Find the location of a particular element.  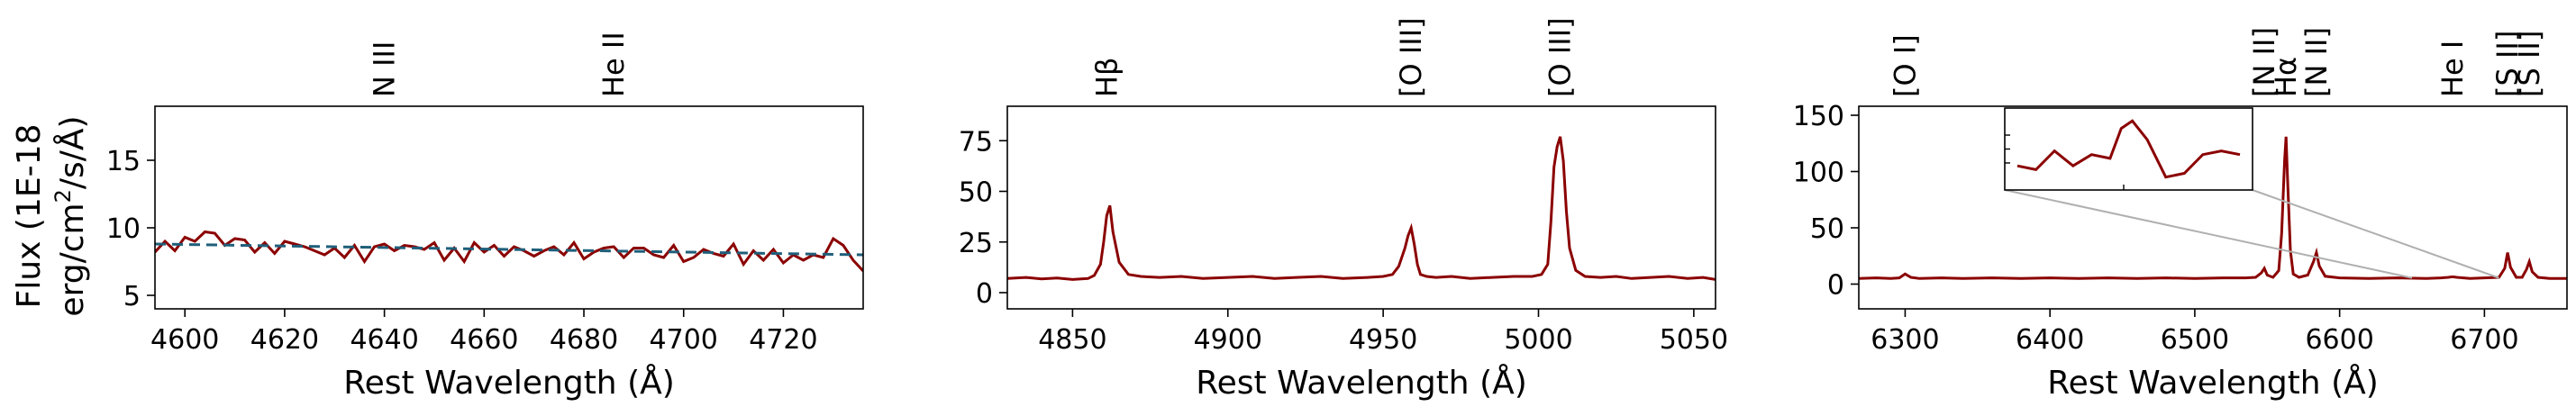

x-tick-label: 6400 is located at coordinates (2050, 340).